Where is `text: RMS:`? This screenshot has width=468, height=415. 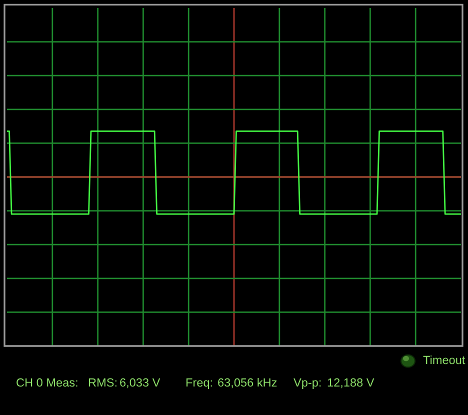
text: RMS: is located at coordinates (102, 382).